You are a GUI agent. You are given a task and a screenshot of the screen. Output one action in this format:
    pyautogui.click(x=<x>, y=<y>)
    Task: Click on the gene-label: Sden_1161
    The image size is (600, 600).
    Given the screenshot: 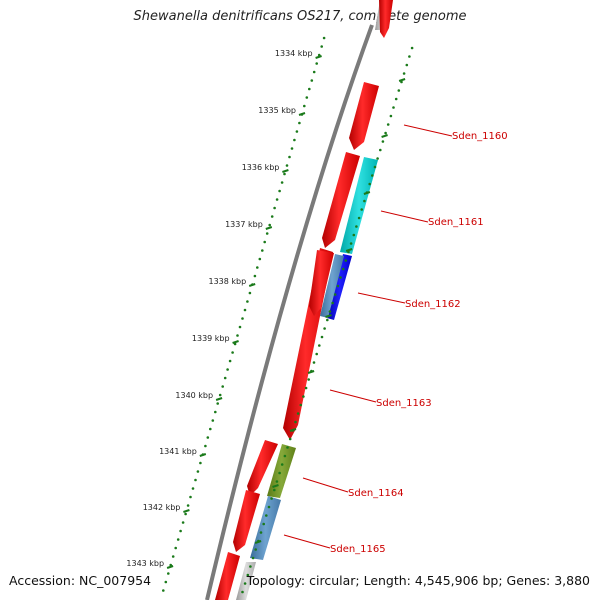 What is the action you would take?
    pyautogui.click(x=456, y=222)
    